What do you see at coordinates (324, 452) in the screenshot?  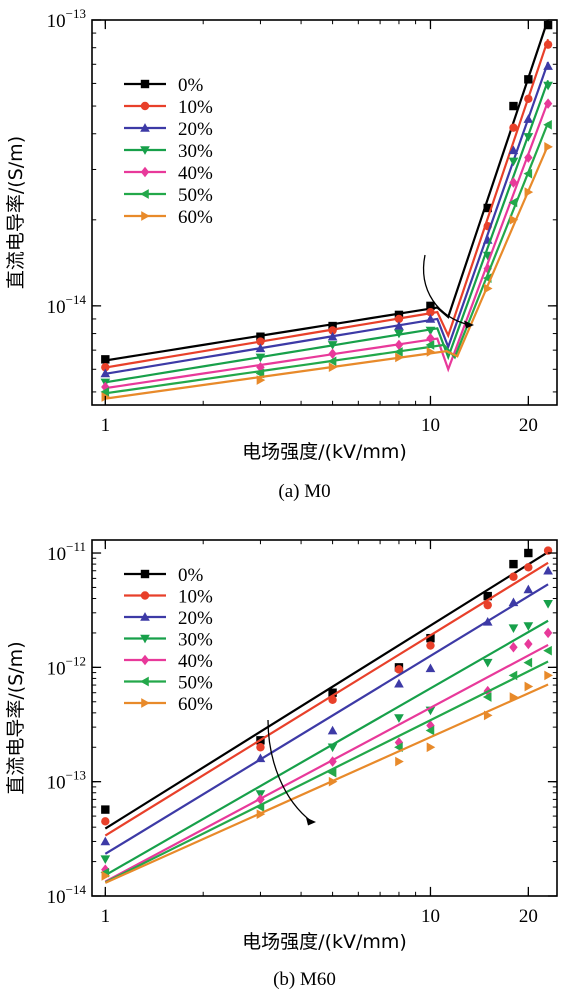 I see `x-axis-label: 电场强度/(kV/mm)` at bounding box center [324, 452].